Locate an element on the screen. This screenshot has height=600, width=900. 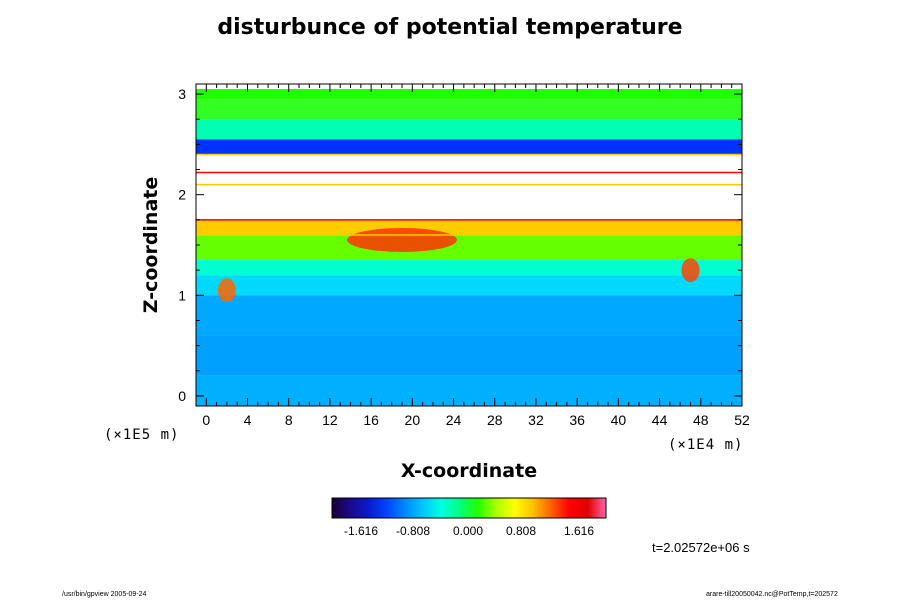
x-tick-label-3: 12 is located at coordinates (330, 420).